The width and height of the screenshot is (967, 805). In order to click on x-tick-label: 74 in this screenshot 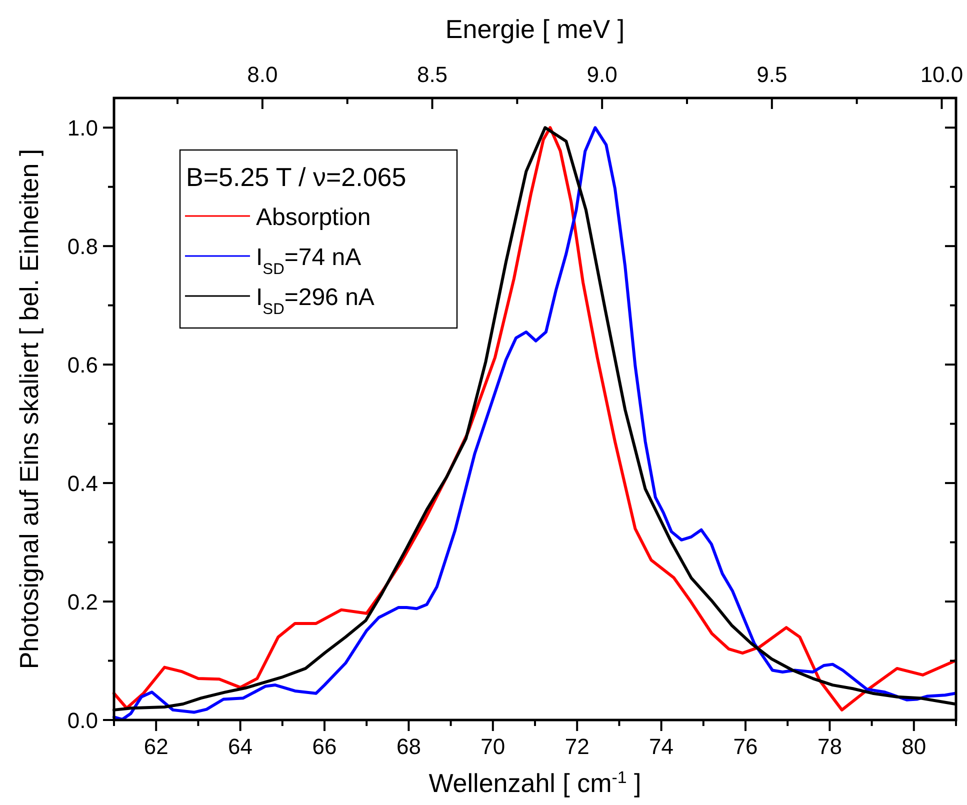, I will do `click(661, 746)`.